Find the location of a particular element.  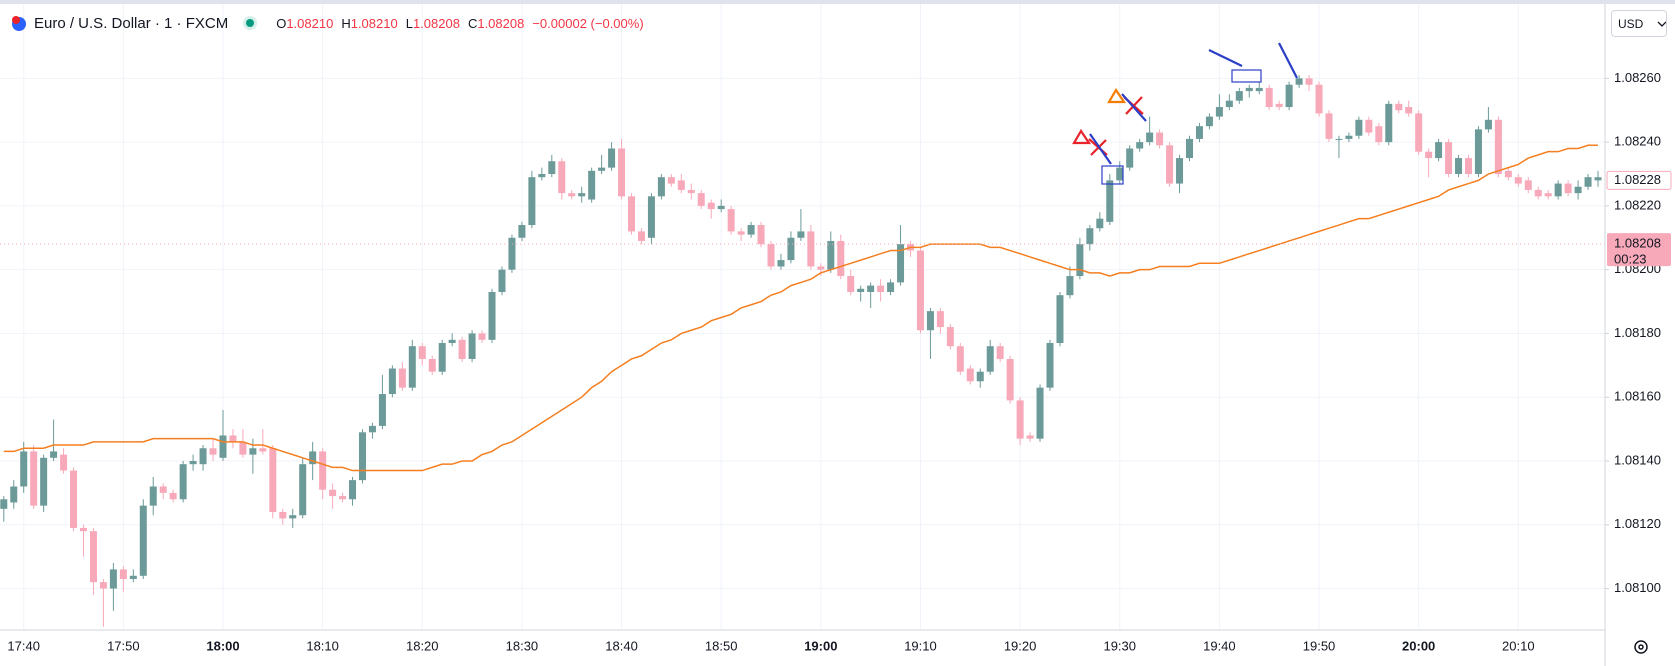

x-tick-label: 18:30 is located at coordinates (522, 645).